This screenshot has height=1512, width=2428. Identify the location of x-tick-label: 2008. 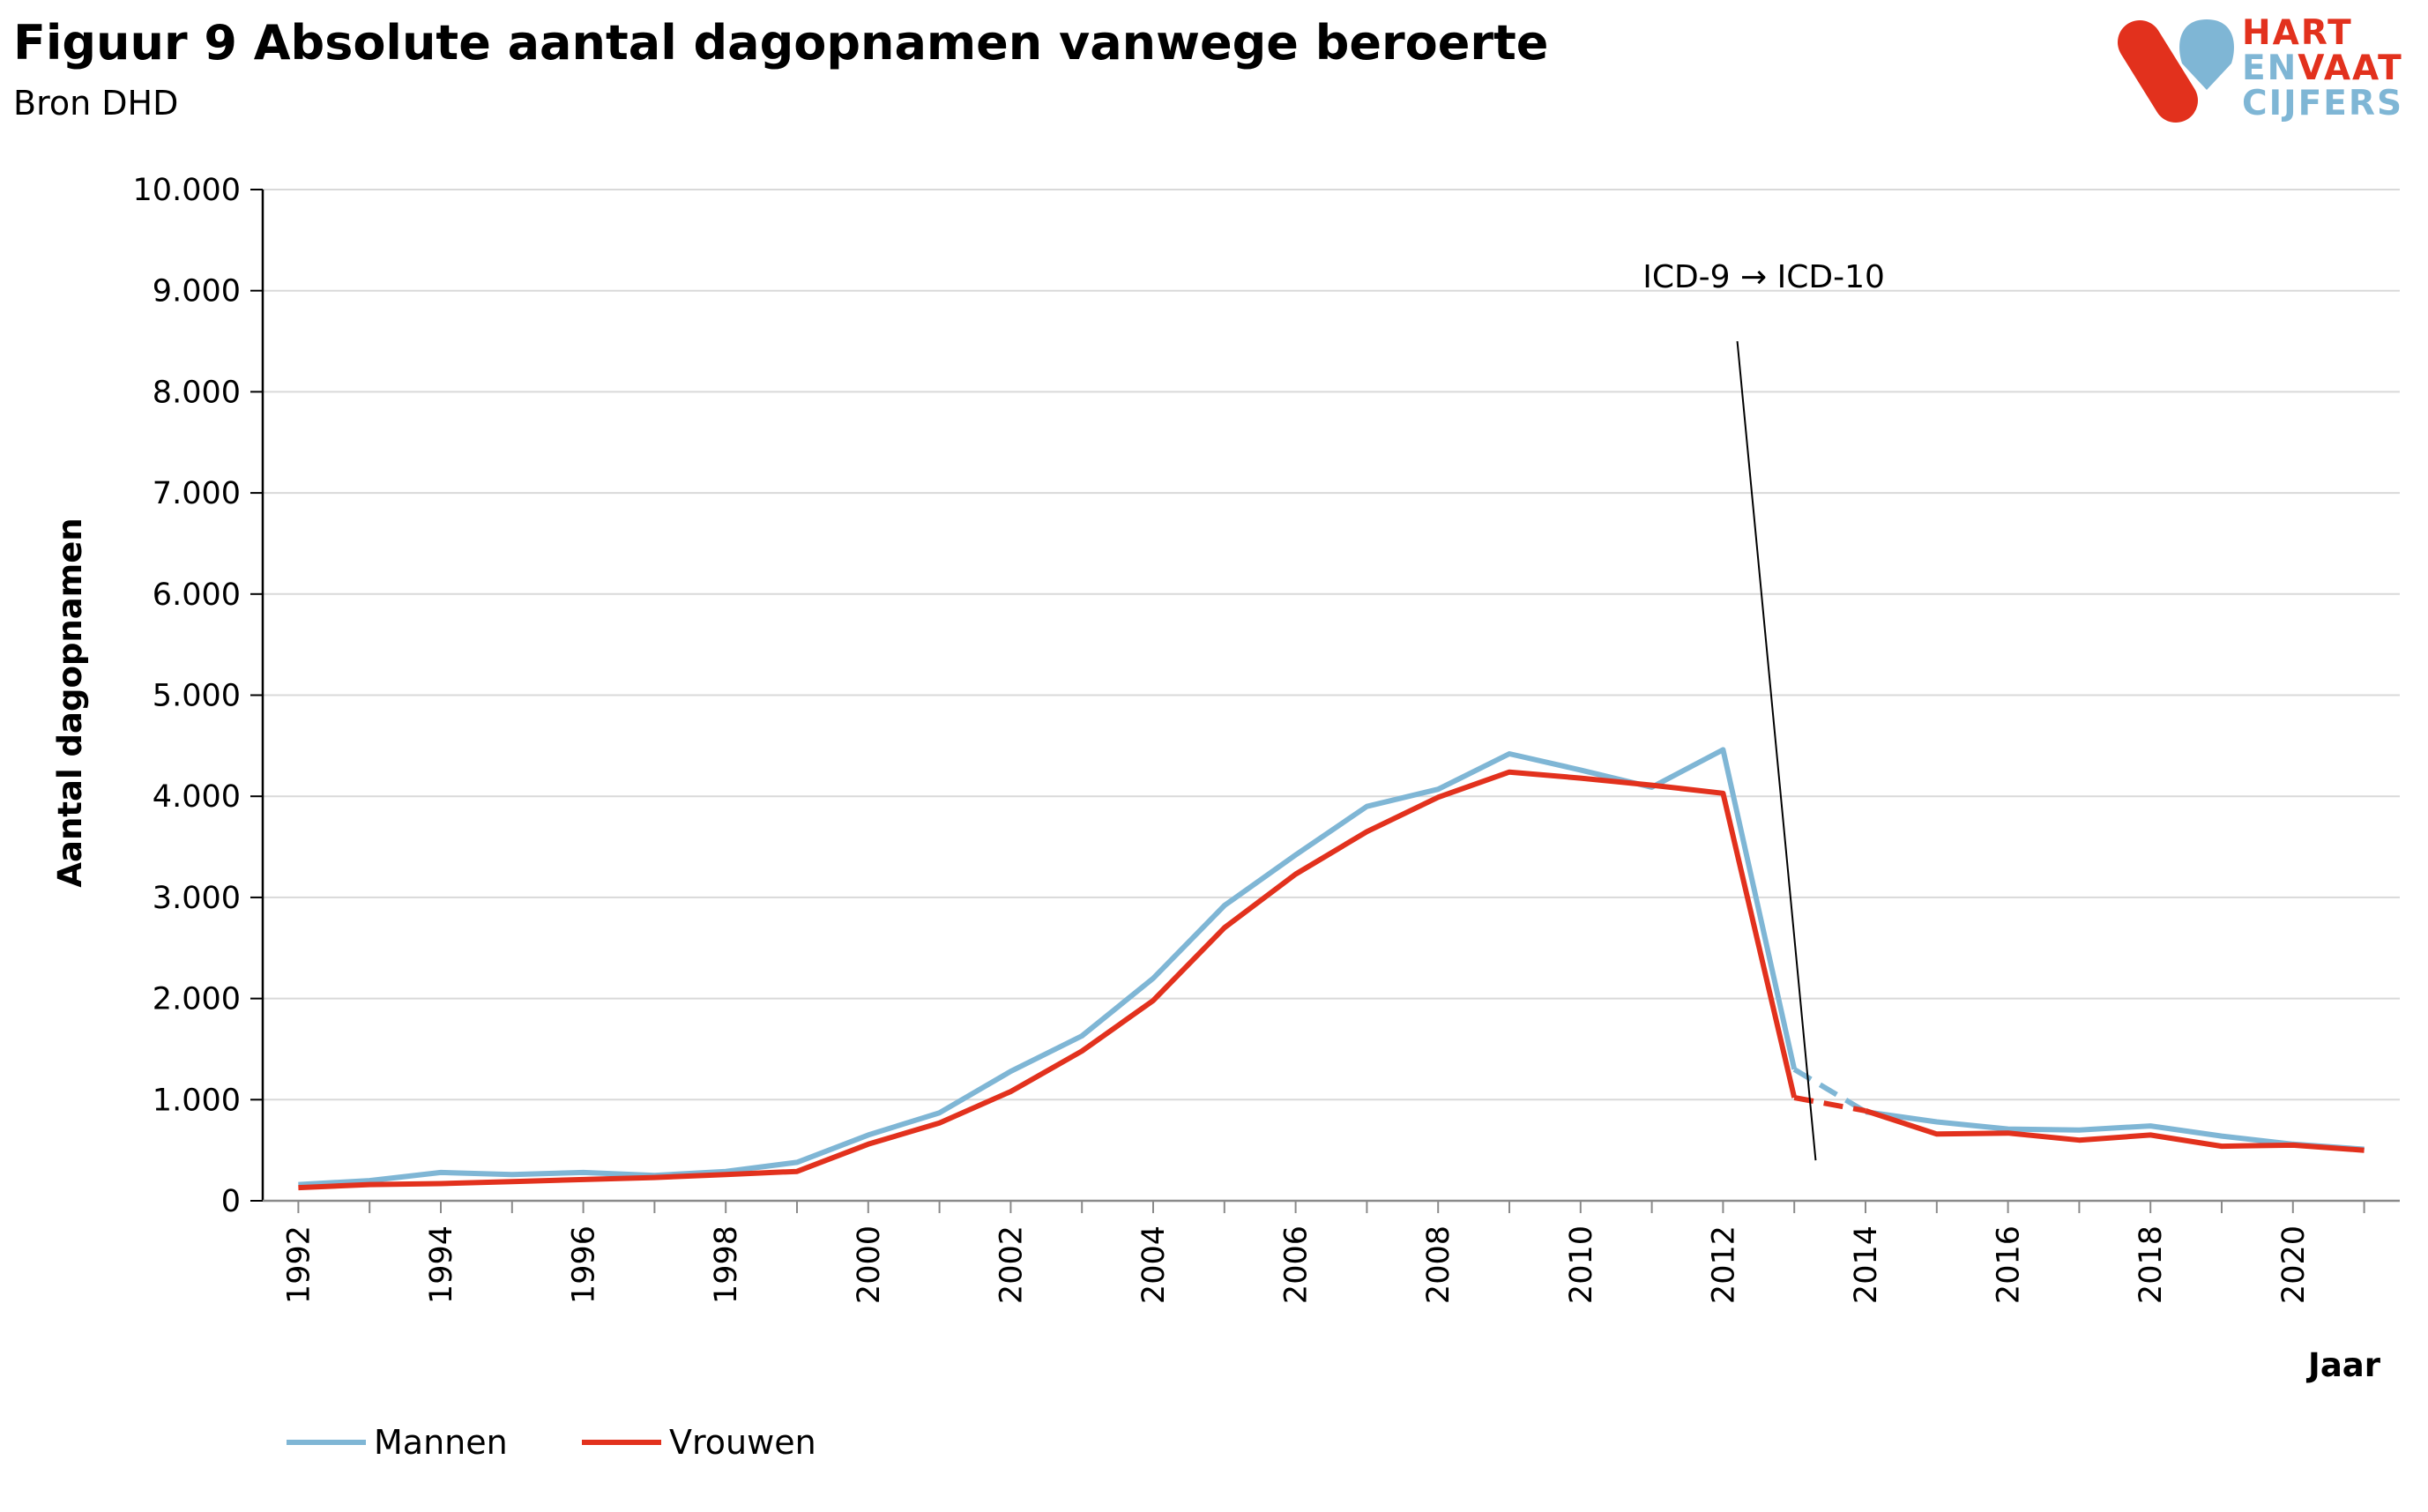
(1438, 1265).